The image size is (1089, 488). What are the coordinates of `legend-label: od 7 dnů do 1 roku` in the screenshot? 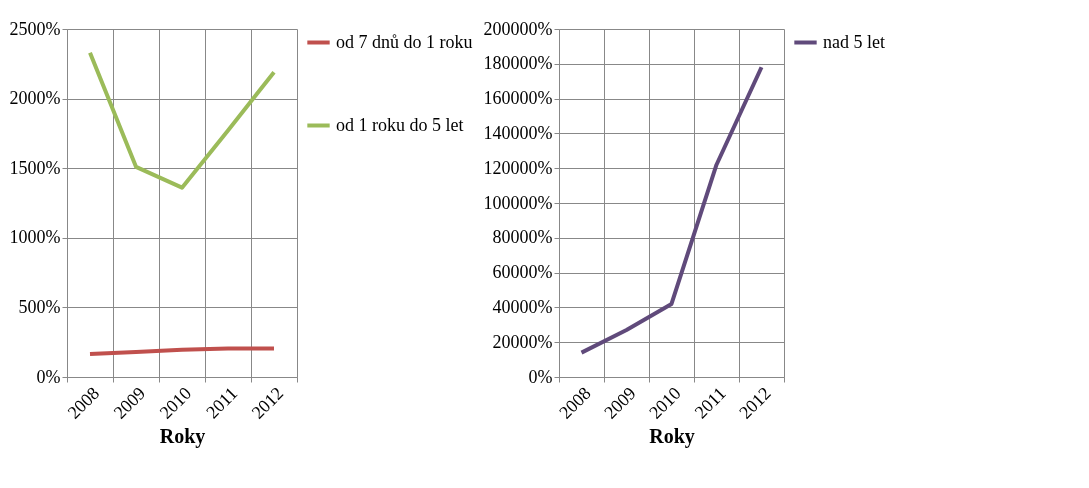 It's located at (404, 41).